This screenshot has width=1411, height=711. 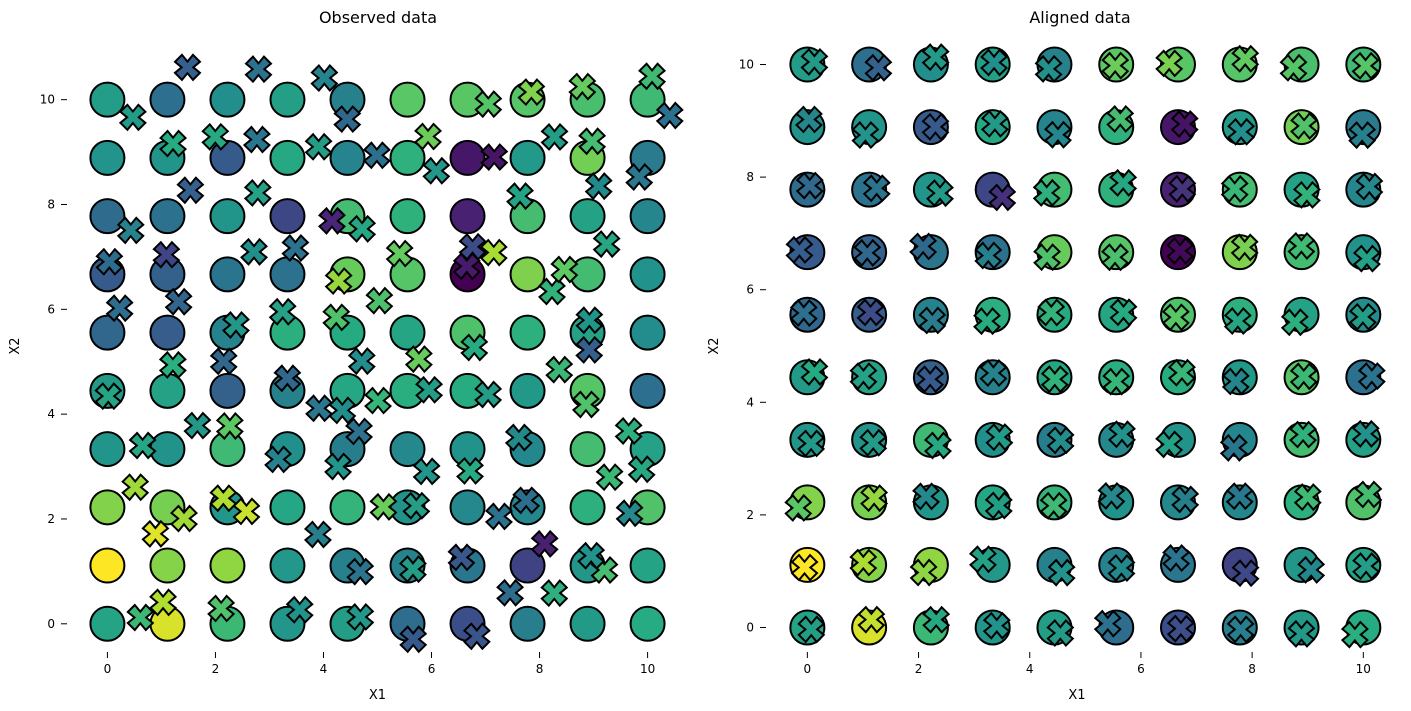 What do you see at coordinates (378, 17) in the screenshot?
I see `chart-title: Observed data` at bounding box center [378, 17].